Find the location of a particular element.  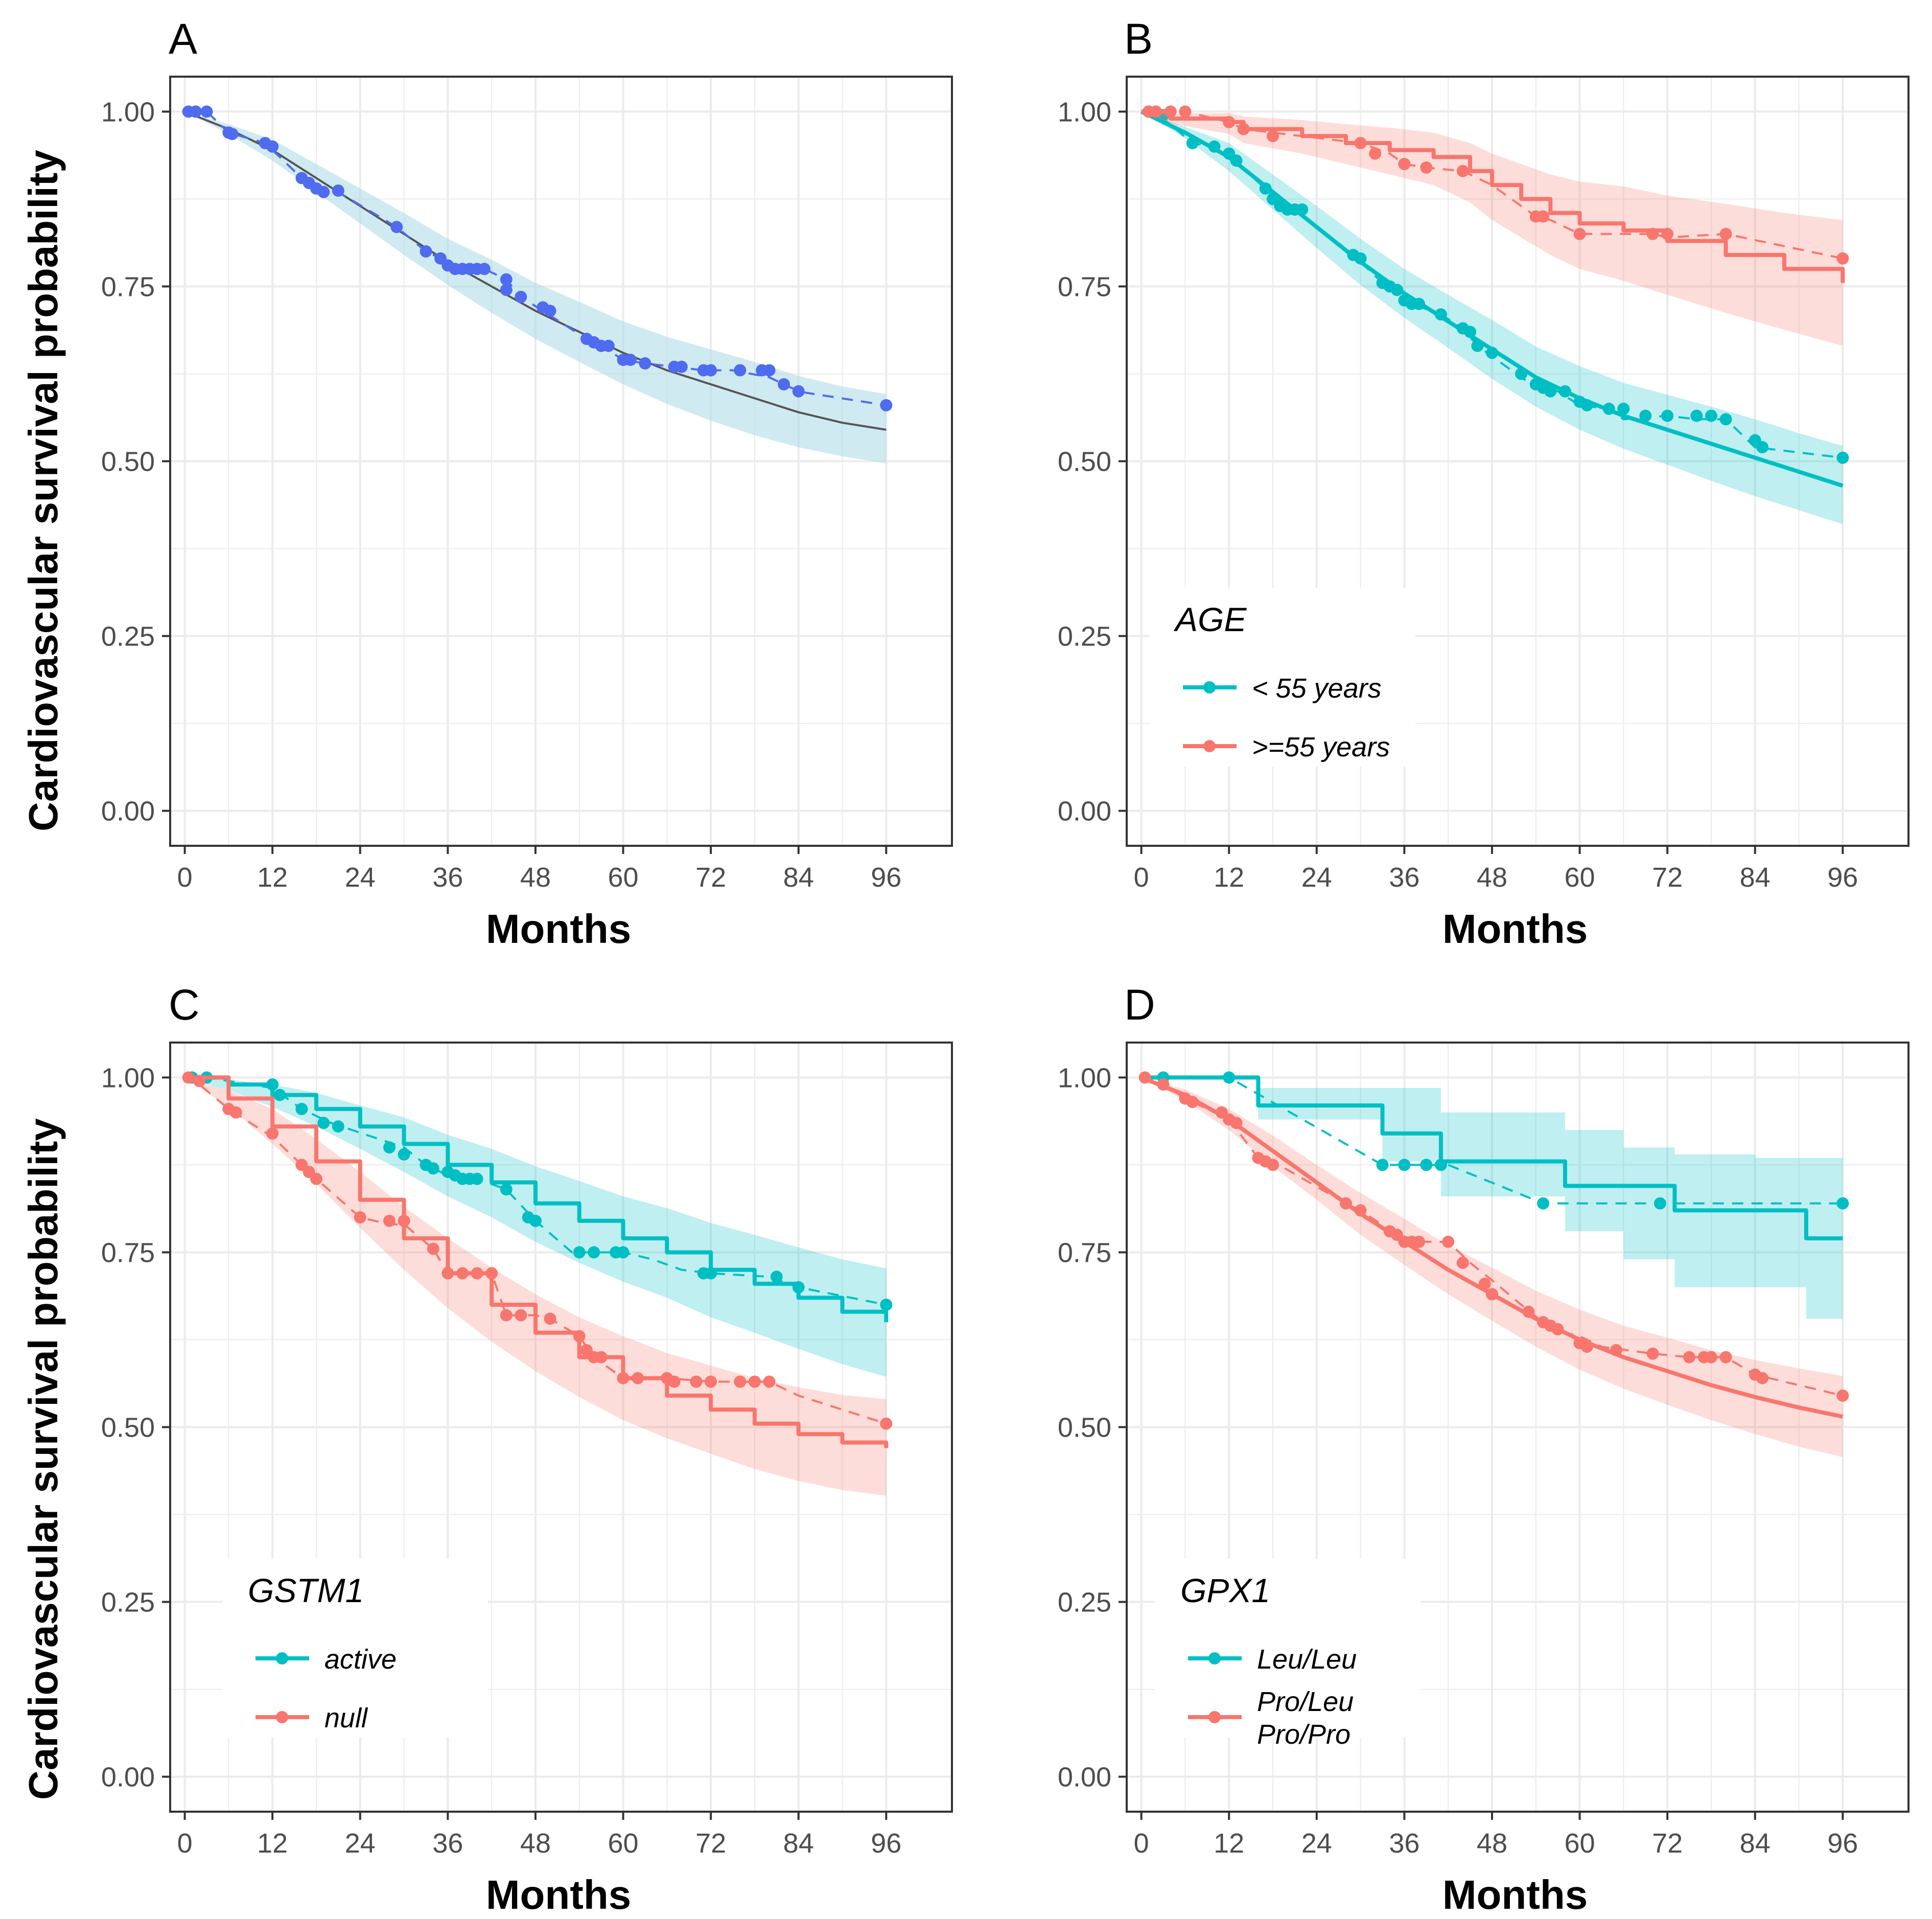

legend-entry-label: null is located at coordinates (346, 1718).